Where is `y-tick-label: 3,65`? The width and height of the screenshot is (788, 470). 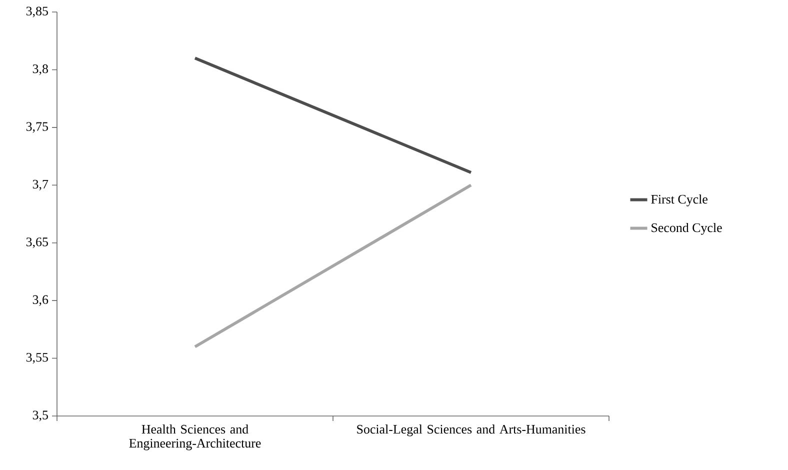
y-tick-label: 3,65 is located at coordinates (37, 243).